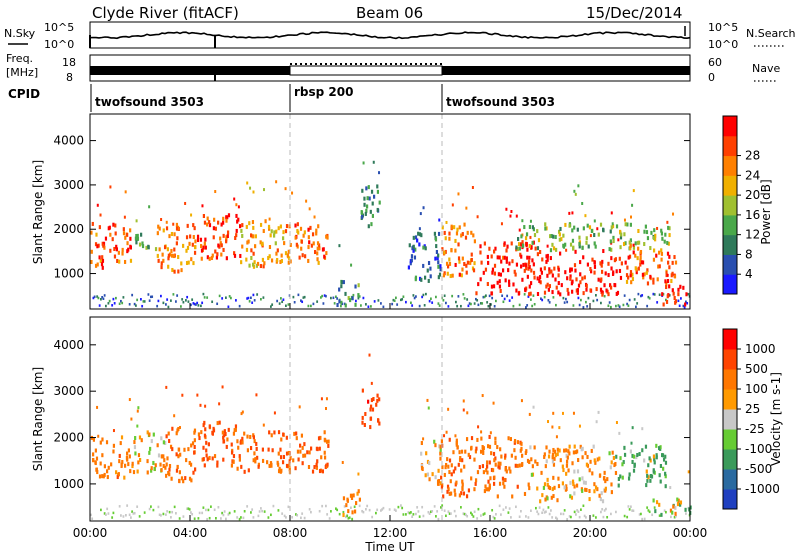 Image resolution: width=800 pixels, height=554 pixels. I want to click on colorbar-tick-label: -25, so click(755, 429).